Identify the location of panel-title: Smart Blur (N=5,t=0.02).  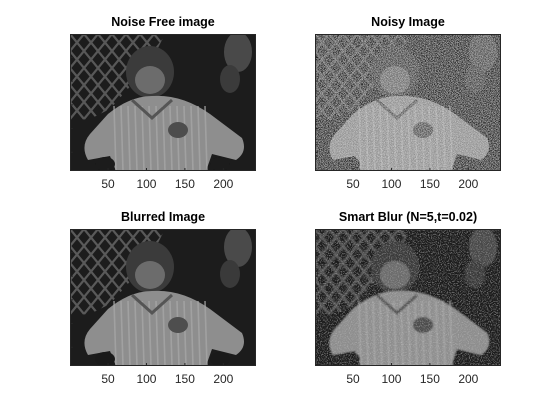
(408, 217).